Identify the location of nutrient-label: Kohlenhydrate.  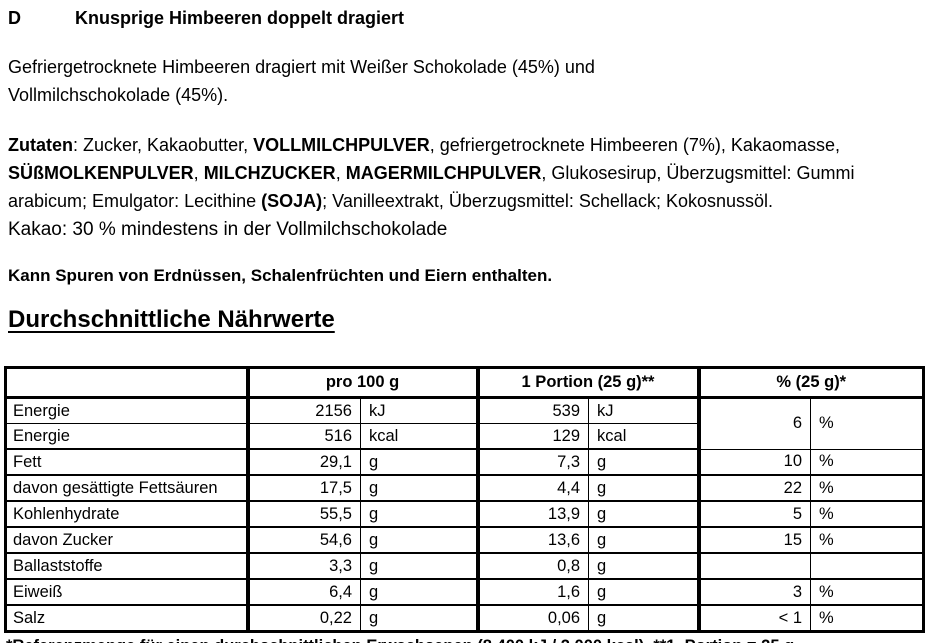
(126, 514).